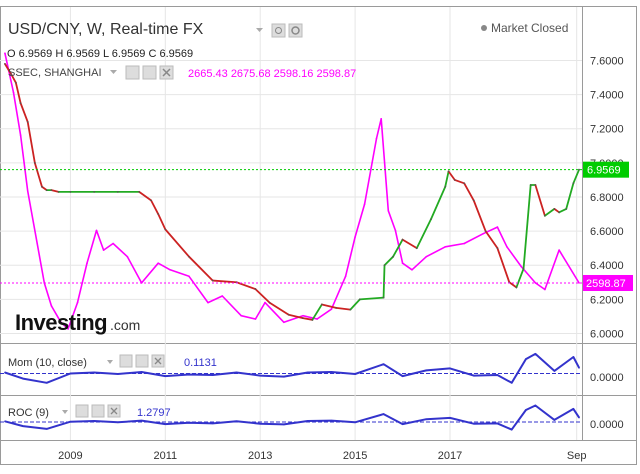 This screenshot has height=474, width=640. What do you see at coordinates (607, 334) in the screenshot?
I see `price-tick-label: 6.0000` at bounding box center [607, 334].